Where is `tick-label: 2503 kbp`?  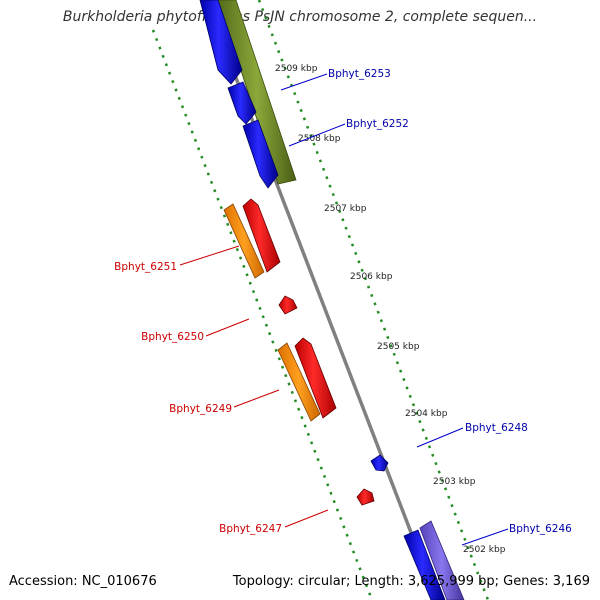
tick-label: 2503 kbp is located at coordinates (454, 482).